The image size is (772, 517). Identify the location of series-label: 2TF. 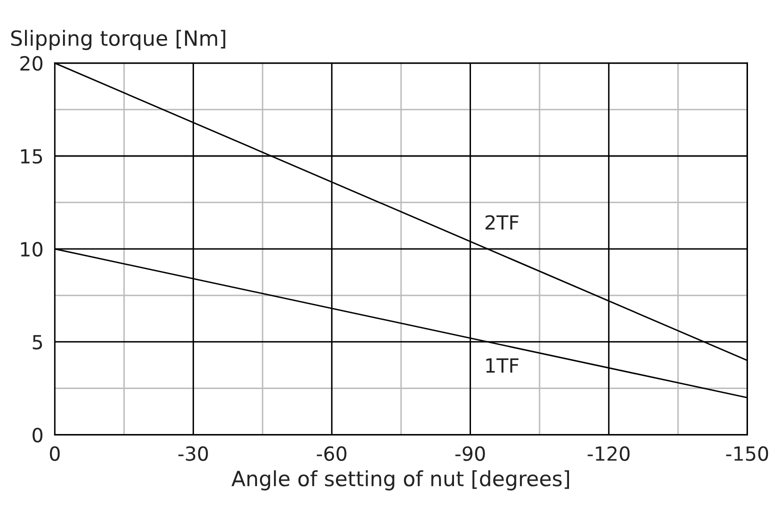
(502, 222).